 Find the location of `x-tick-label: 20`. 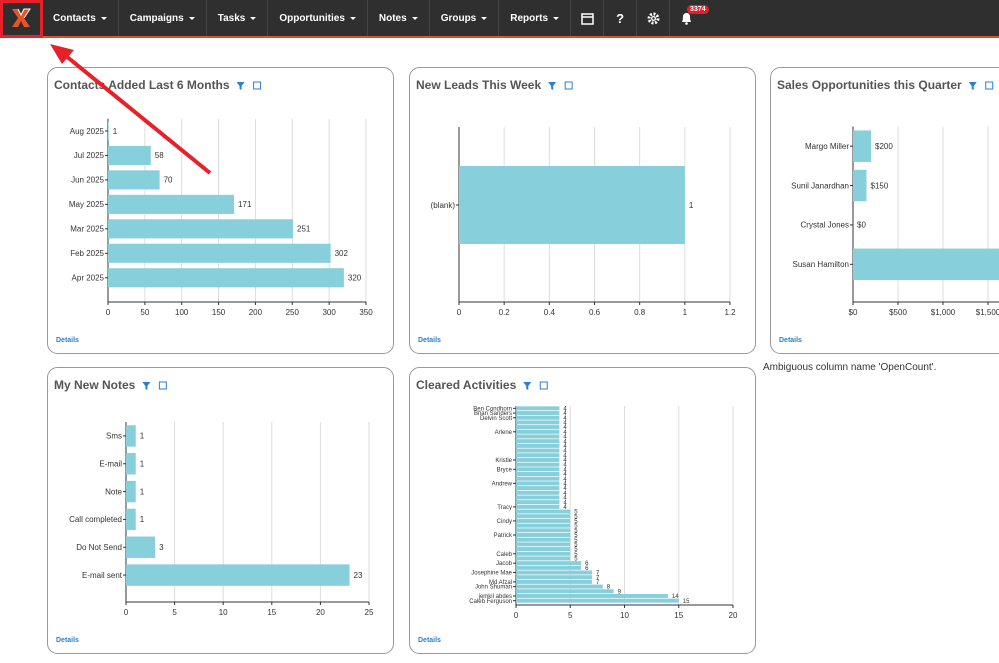

x-tick-label: 20 is located at coordinates (320, 612).